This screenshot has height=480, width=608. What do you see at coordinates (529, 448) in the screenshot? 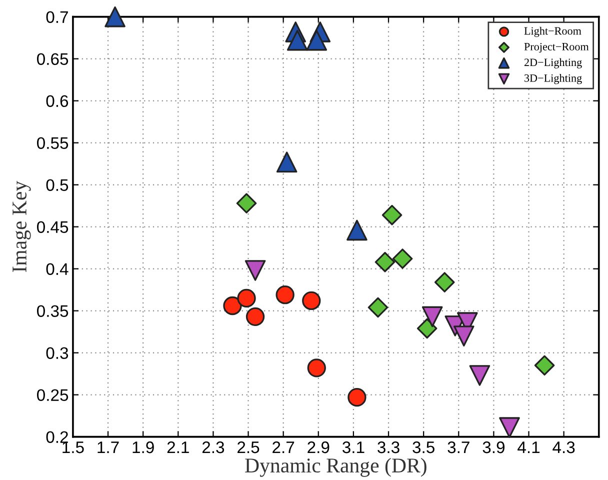
I see `x-tick-label: 4.1` at bounding box center [529, 448].